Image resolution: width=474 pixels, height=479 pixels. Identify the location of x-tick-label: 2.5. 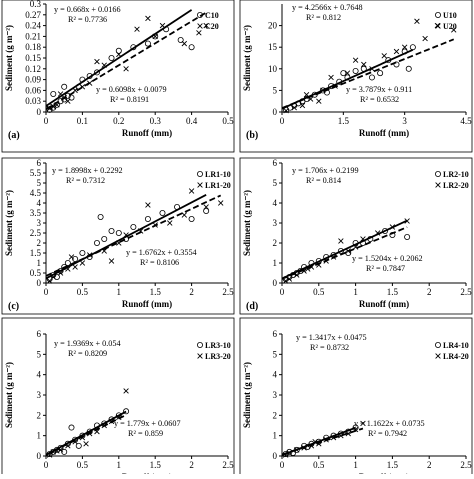
(228, 292).